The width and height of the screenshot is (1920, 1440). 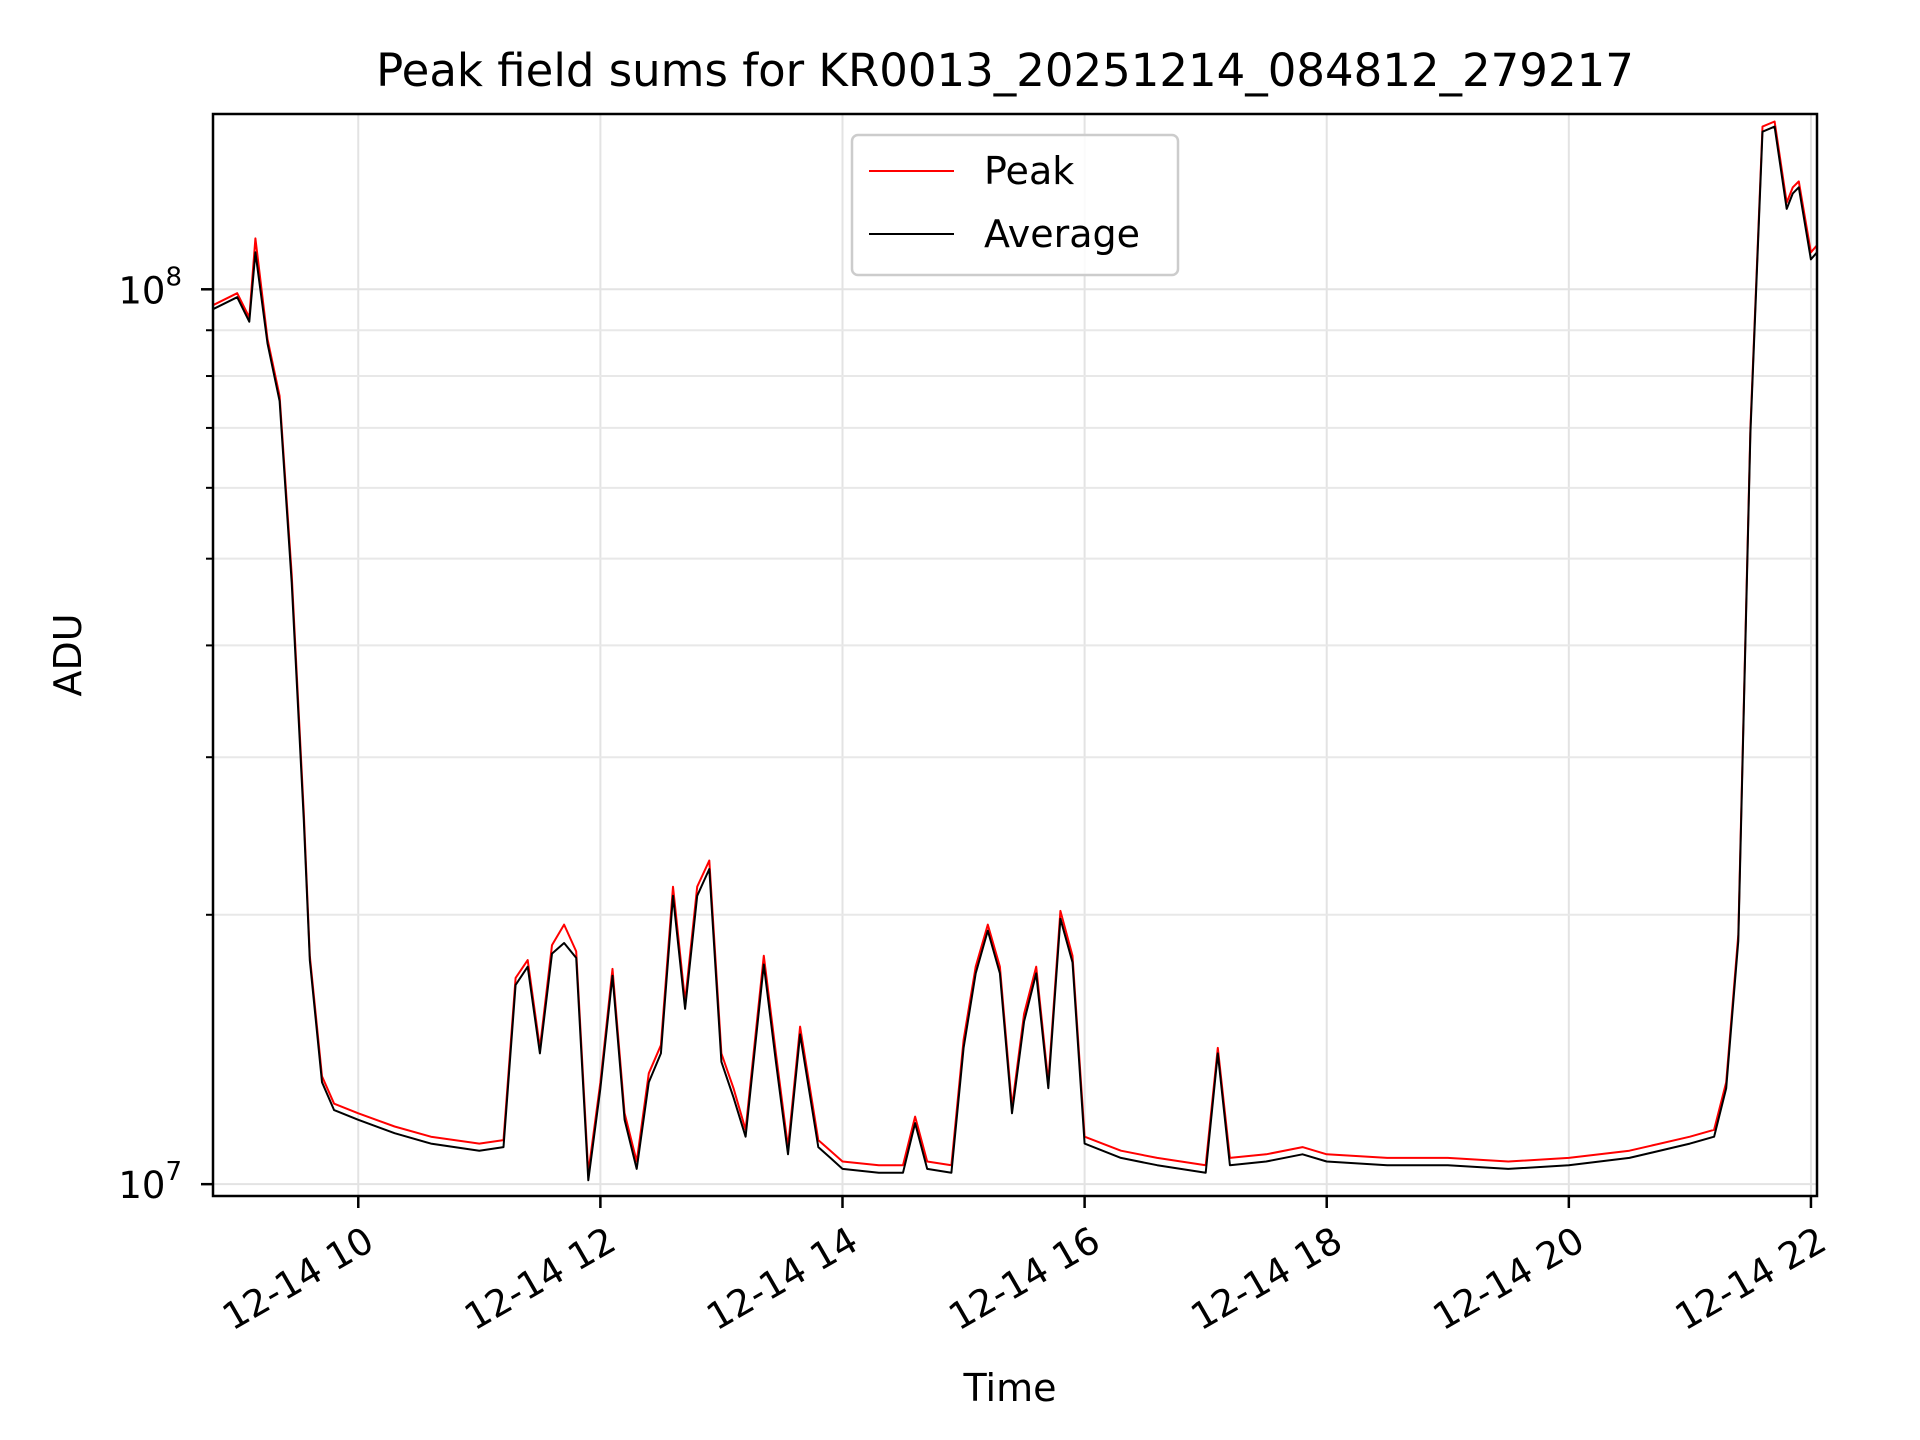 What do you see at coordinates (150, 734) in the screenshot?
I see `y-tick-labels: 10⁷ 10⁸` at bounding box center [150, 734].